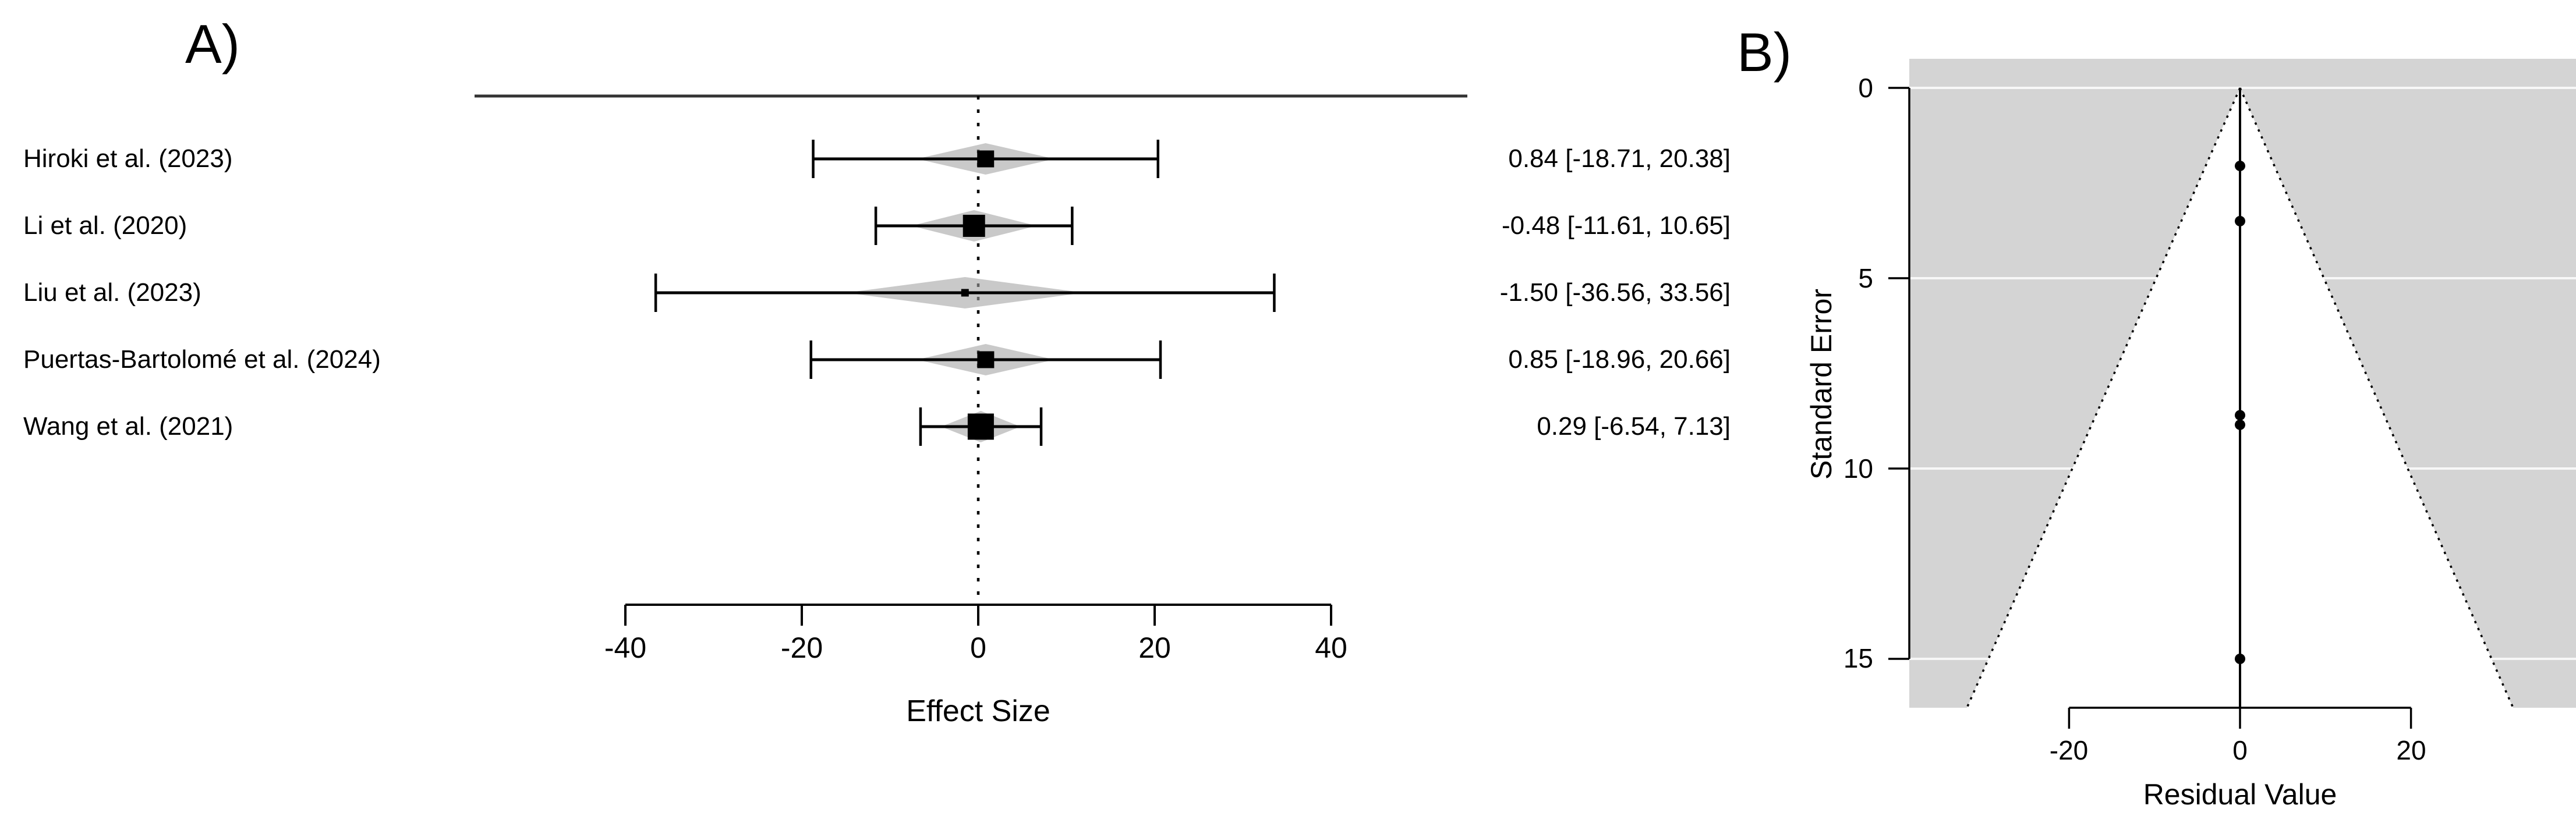 The height and width of the screenshot is (816, 2576). What do you see at coordinates (1619, 158) in the screenshot?
I see `annotation-hiroki: 0.84 [-18.71, 20.38]` at bounding box center [1619, 158].